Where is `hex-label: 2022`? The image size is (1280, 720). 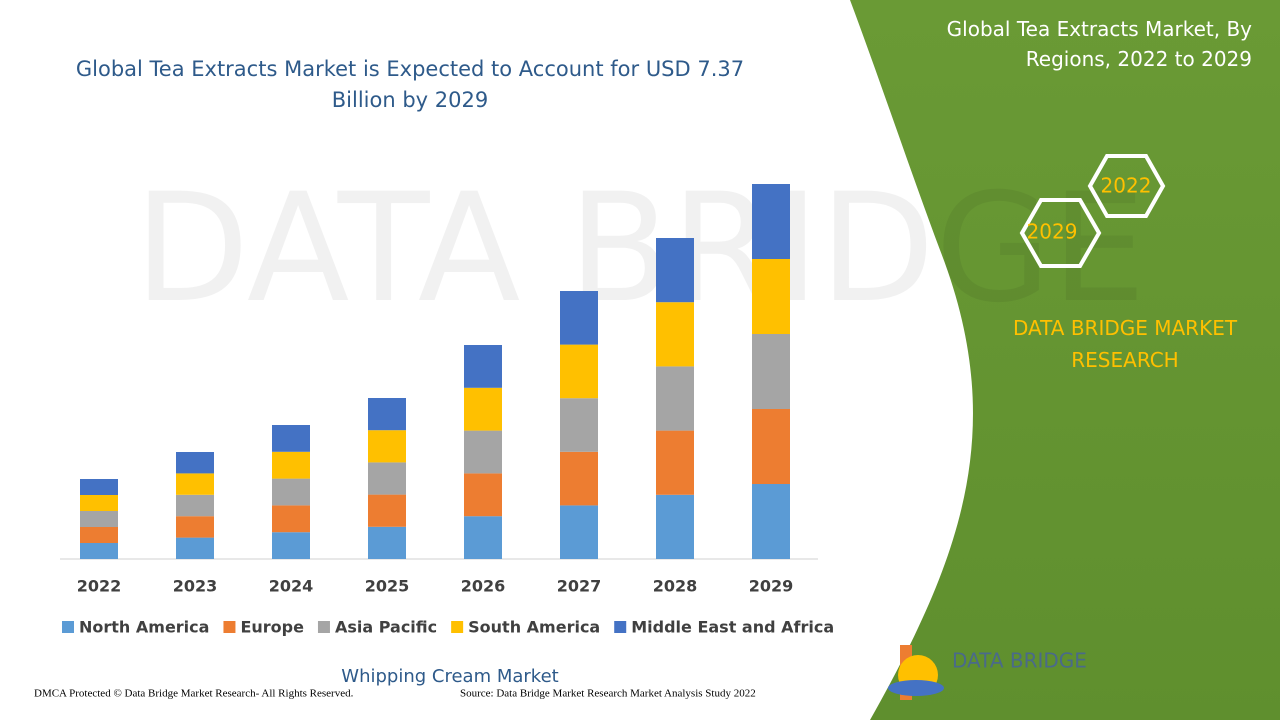 hex-label: 2022 is located at coordinates (1126, 186).